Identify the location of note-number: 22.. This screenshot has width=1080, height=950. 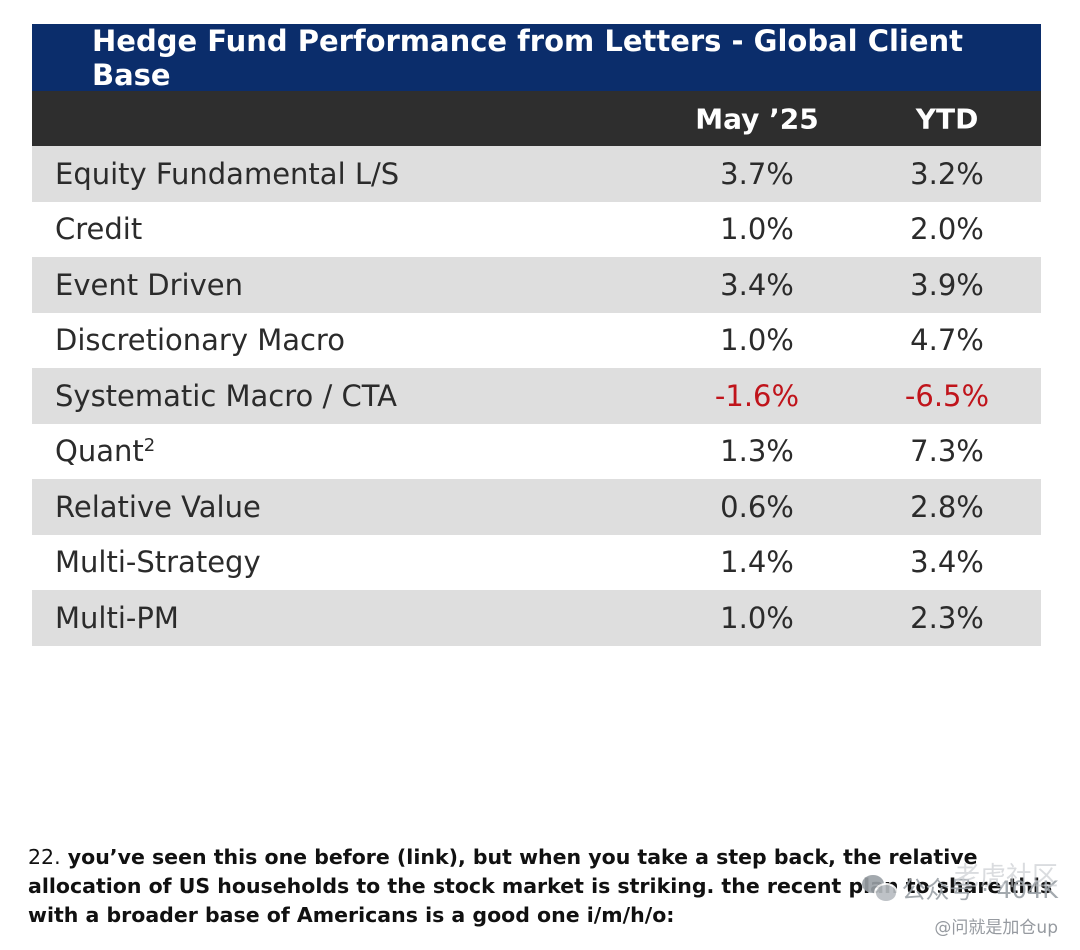
(44, 857).